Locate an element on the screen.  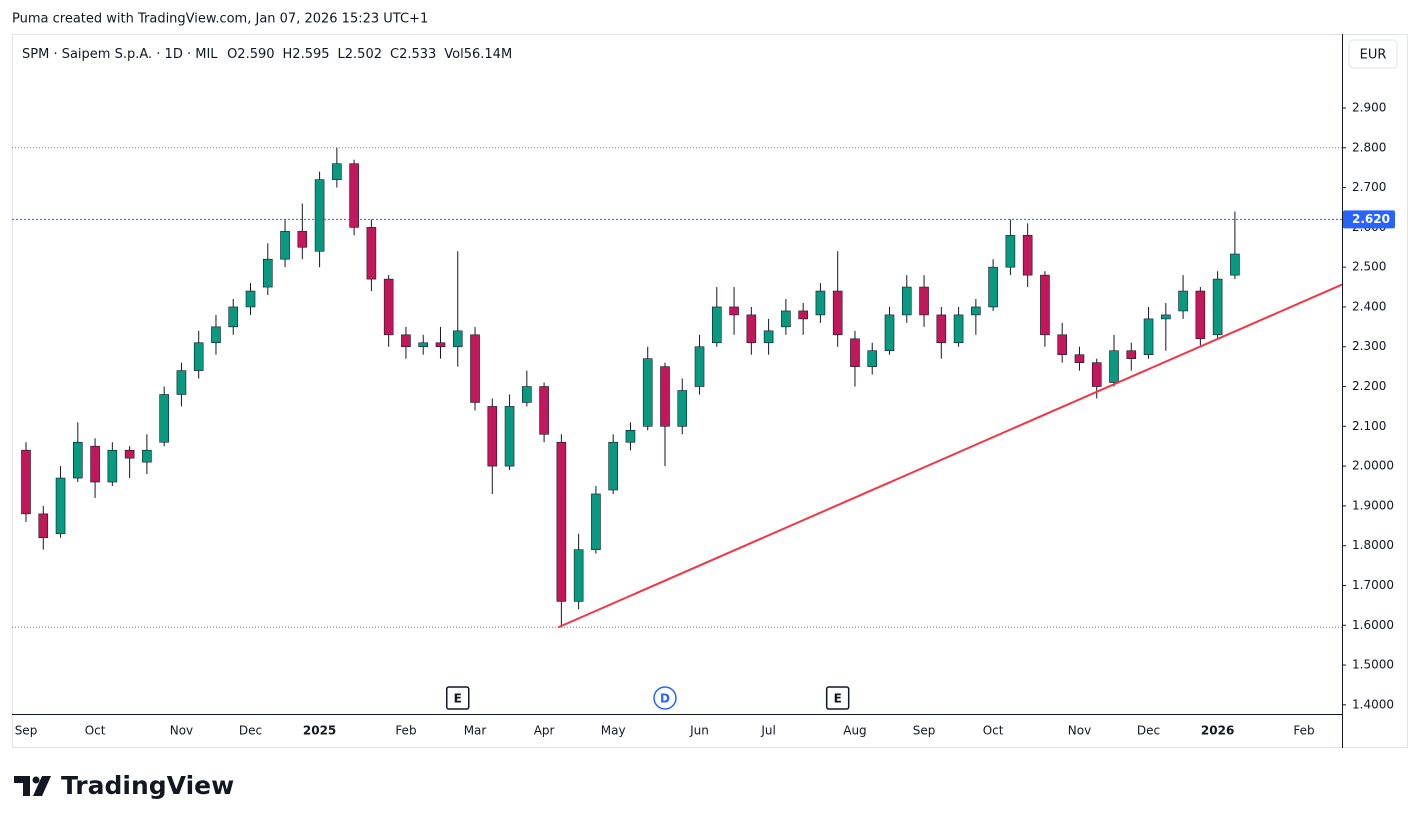
x-tick-label: Jun is located at coordinates (699, 731).